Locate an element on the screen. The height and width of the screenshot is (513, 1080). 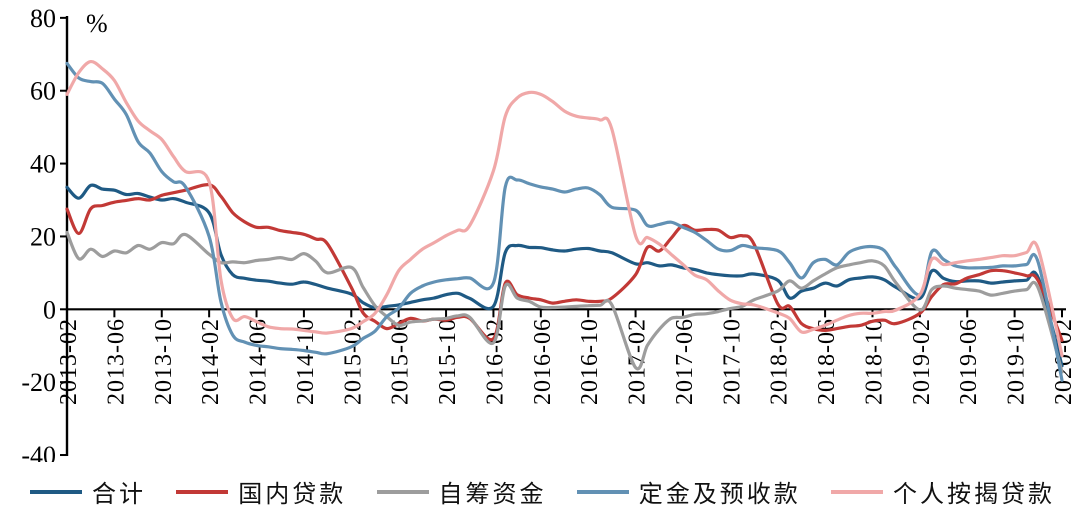
legend-label-personal-mortgage-loans: 个人按揭贷款 is located at coordinates (974, 495).